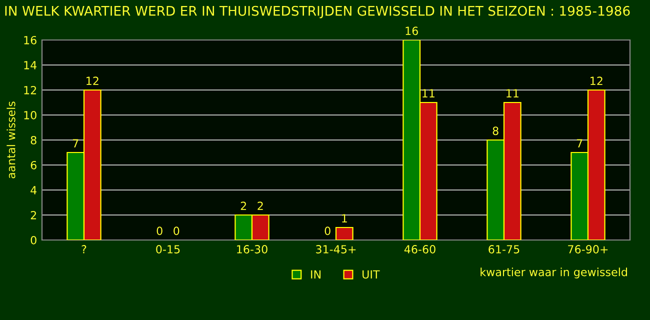 Image resolution: width=650 pixels, height=320 pixels. Describe the element at coordinates (168, 249) in the screenshot. I see `x-tick-label: 0-15` at that location.